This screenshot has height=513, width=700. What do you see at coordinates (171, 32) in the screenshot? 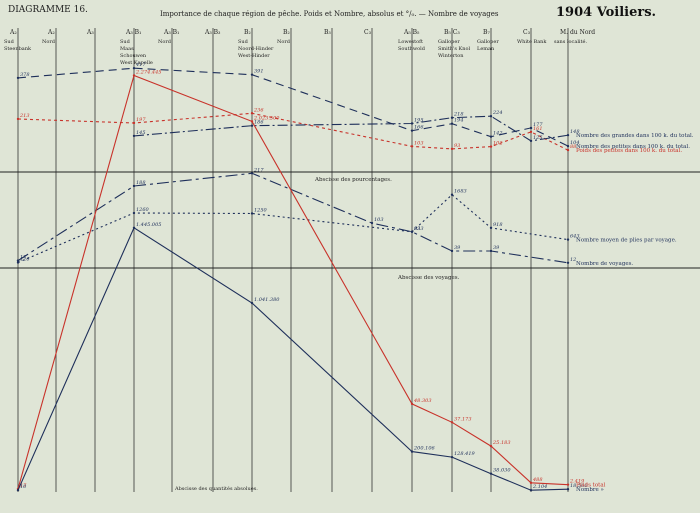
I see `column-header: A₃ B₁` at bounding box center [171, 32].